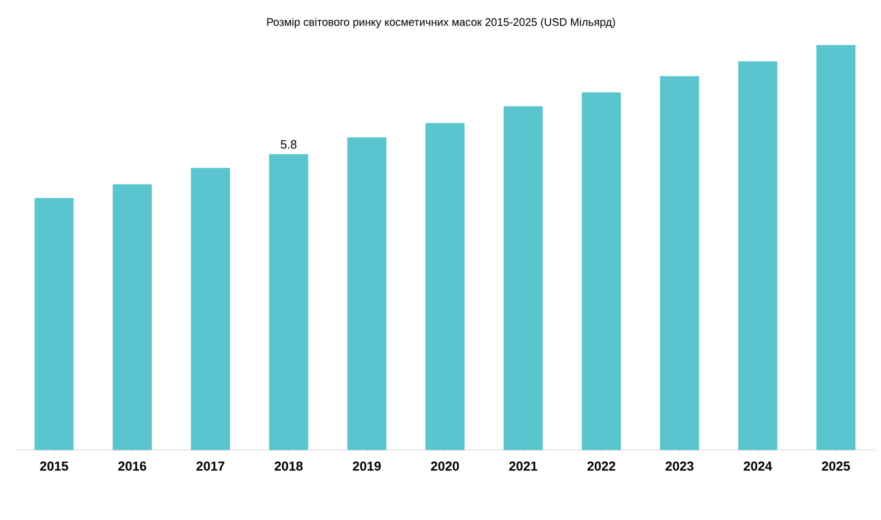  Describe the element at coordinates (441, 23) in the screenshot. I see `chart-title: Розмір світового ринку косметичних масок 2015-2025 (USD Мільярд)` at that location.